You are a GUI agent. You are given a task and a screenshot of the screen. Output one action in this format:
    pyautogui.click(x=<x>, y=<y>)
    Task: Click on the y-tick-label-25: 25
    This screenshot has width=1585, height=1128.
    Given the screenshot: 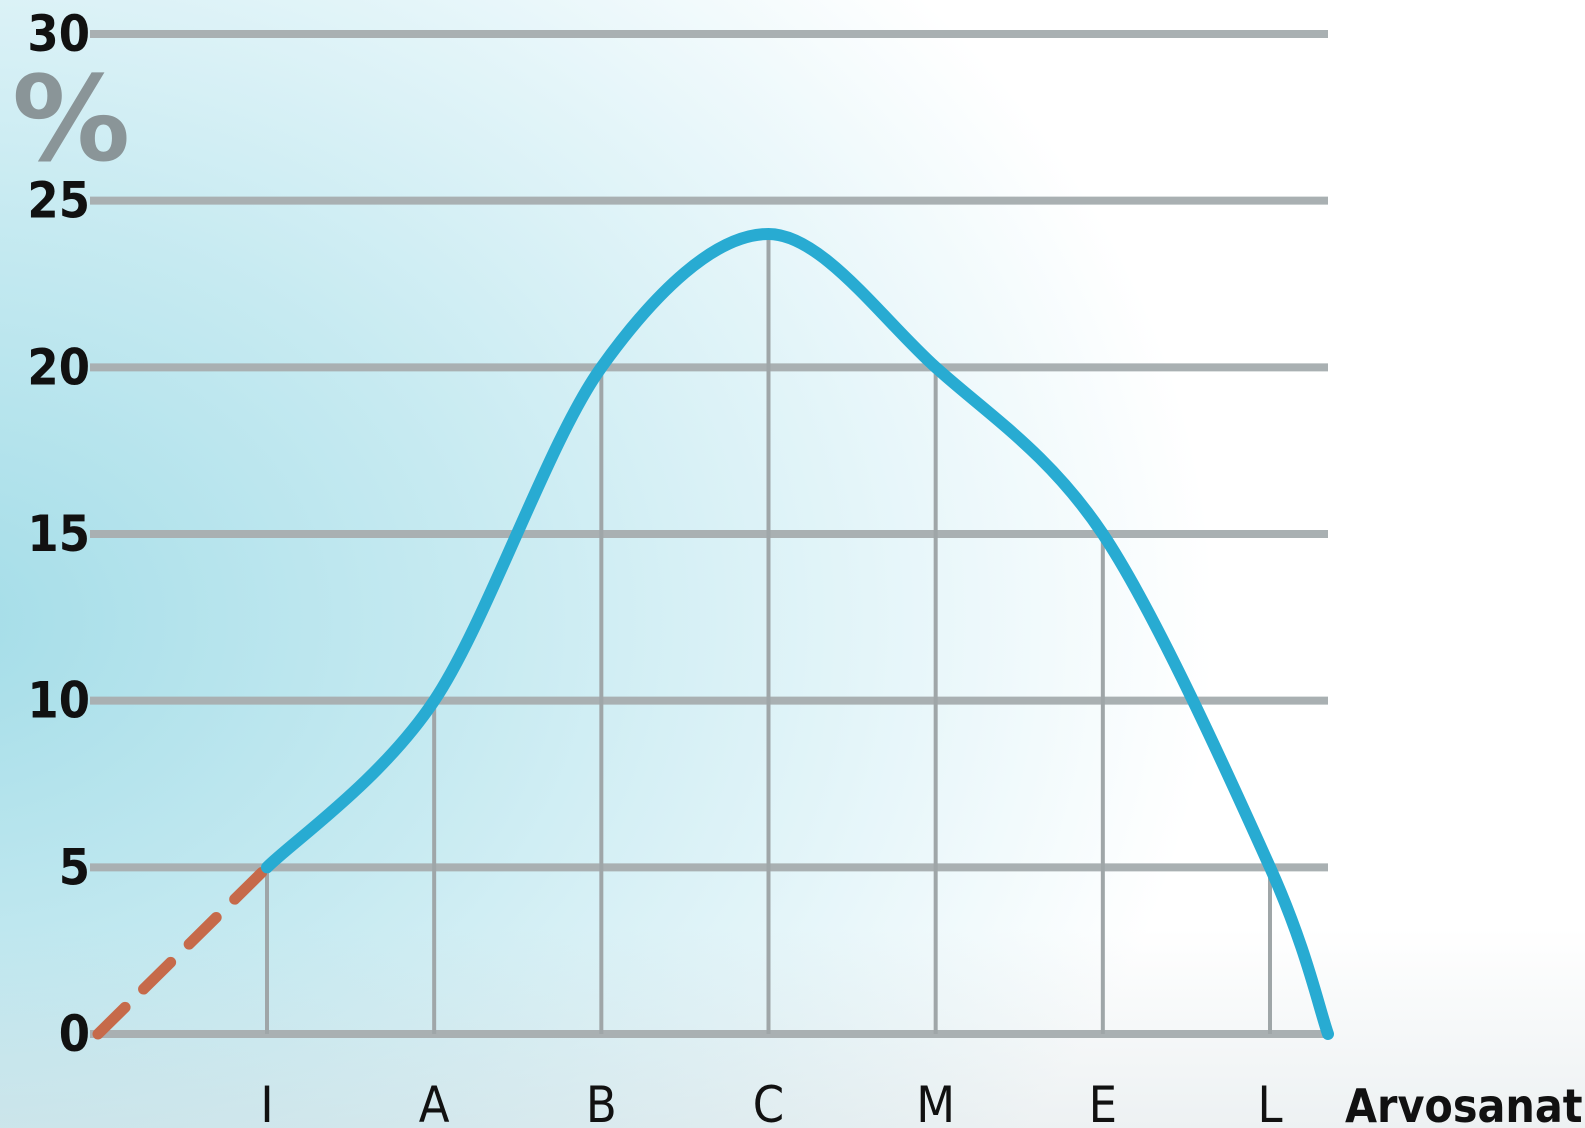 What is the action you would take?
    pyautogui.click(x=58, y=201)
    